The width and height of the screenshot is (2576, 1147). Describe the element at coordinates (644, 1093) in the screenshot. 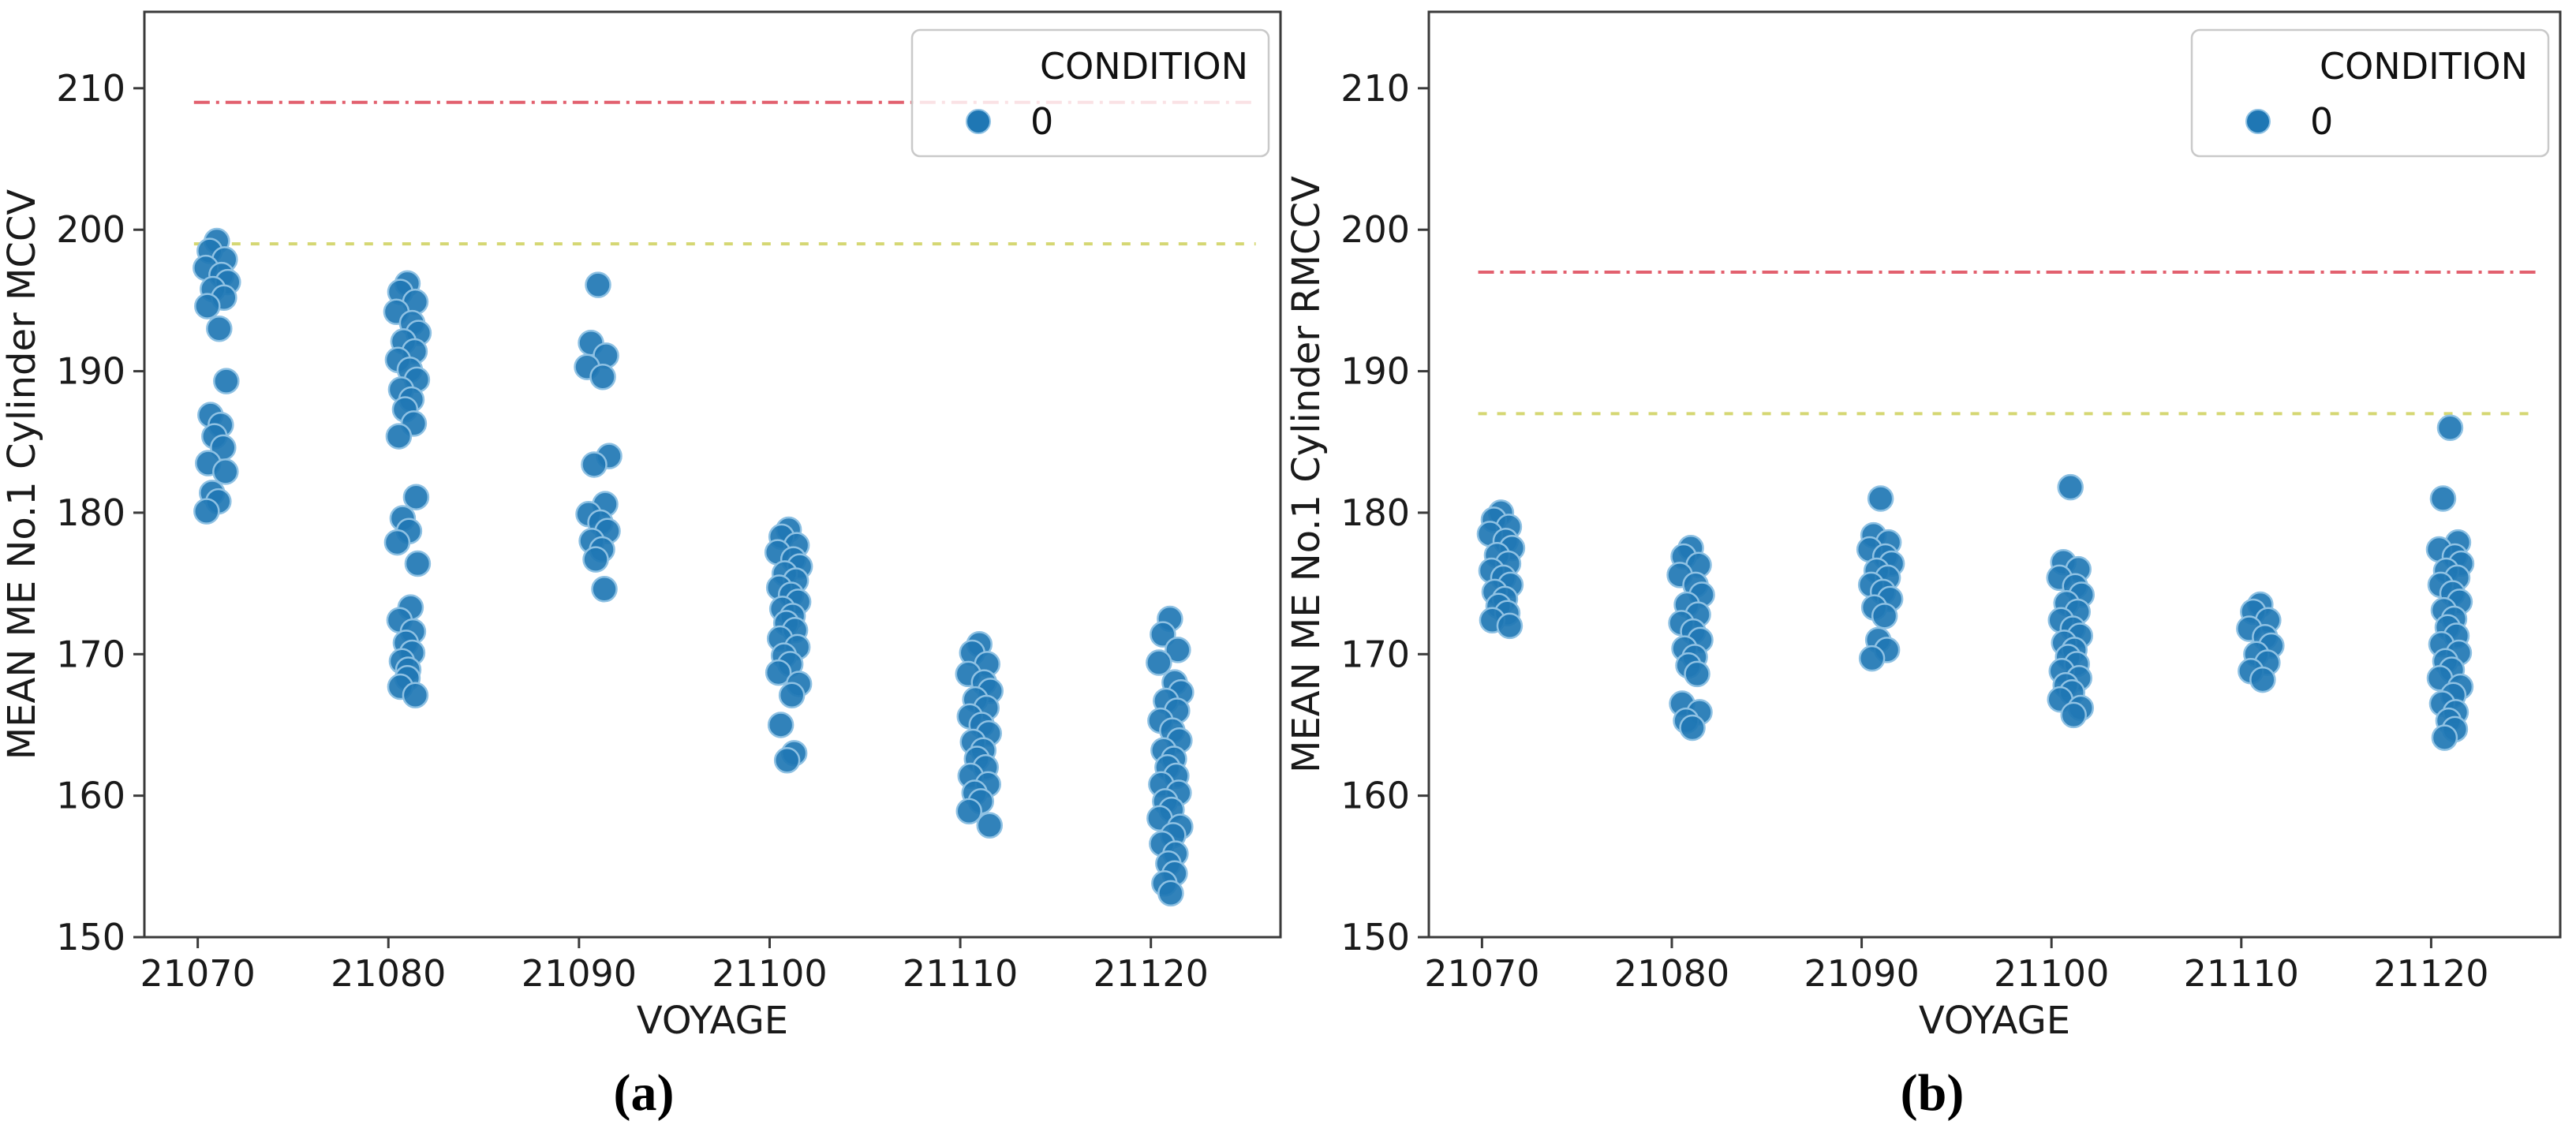

I see `caption-a: (a)` at that location.